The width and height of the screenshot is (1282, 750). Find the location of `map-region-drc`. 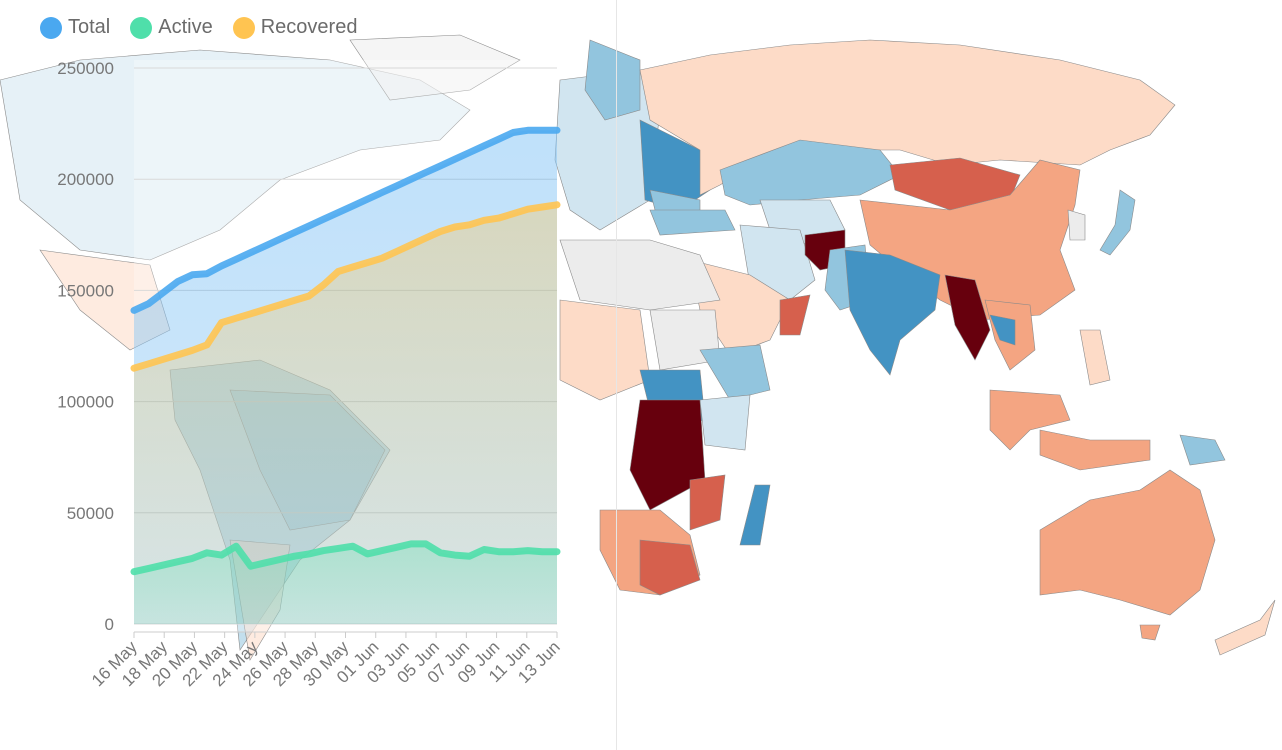

map-region-drc is located at coordinates (667, 455).